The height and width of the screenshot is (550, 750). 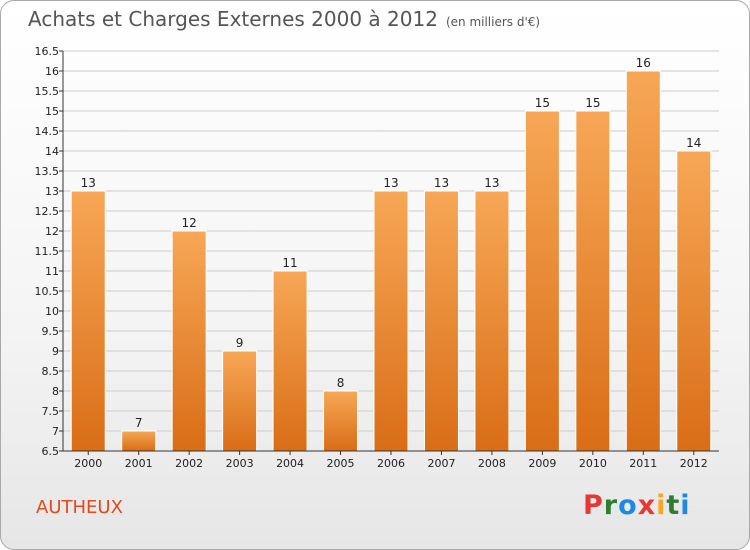 I want to click on proxiti-logo: Proxiti, so click(x=637, y=505).